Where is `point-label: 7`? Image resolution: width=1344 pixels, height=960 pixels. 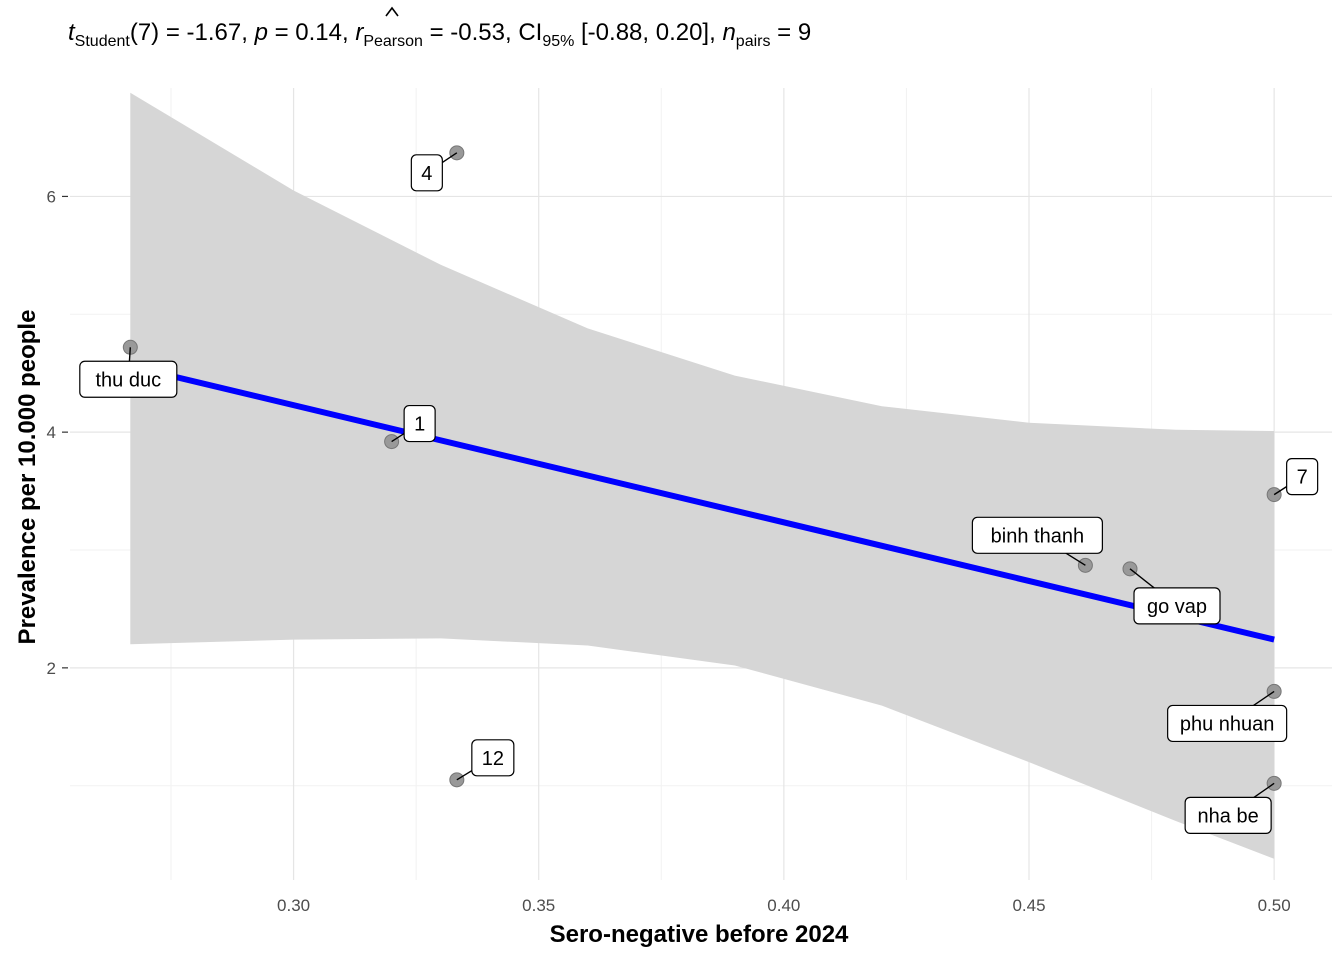
point-label: 7 is located at coordinates (1302, 478).